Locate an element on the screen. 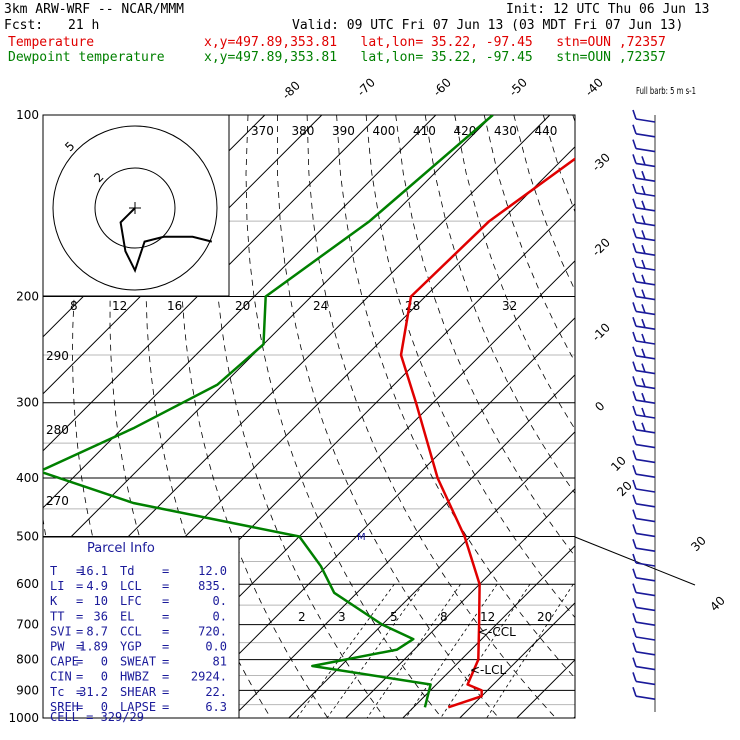 The height and width of the screenshot is (740, 740). parcel-value: 16.1 is located at coordinates (93, 571).